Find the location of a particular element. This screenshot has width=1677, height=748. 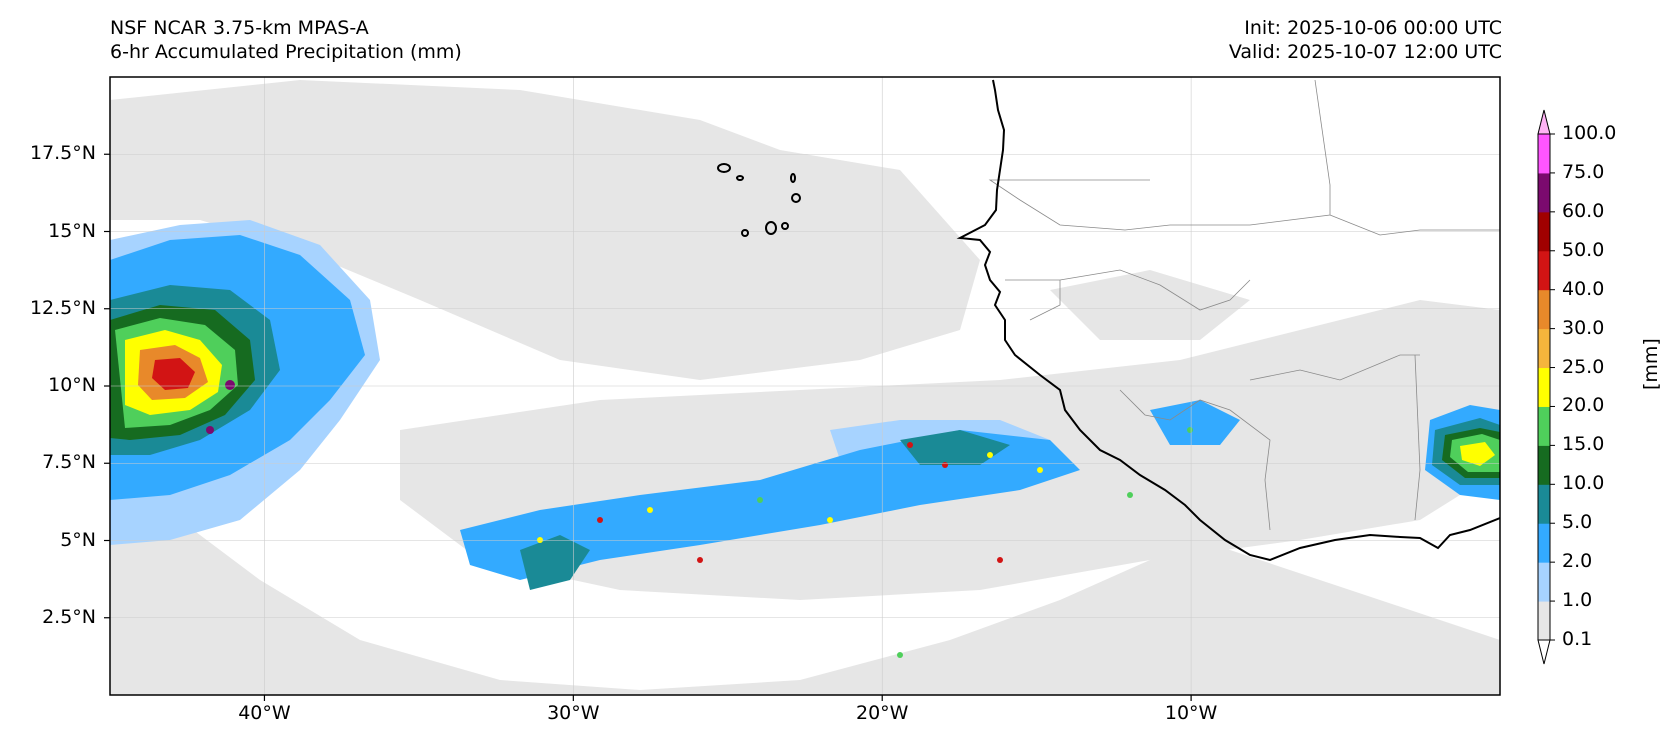

colorbar is located at coordinates (1546, 387).